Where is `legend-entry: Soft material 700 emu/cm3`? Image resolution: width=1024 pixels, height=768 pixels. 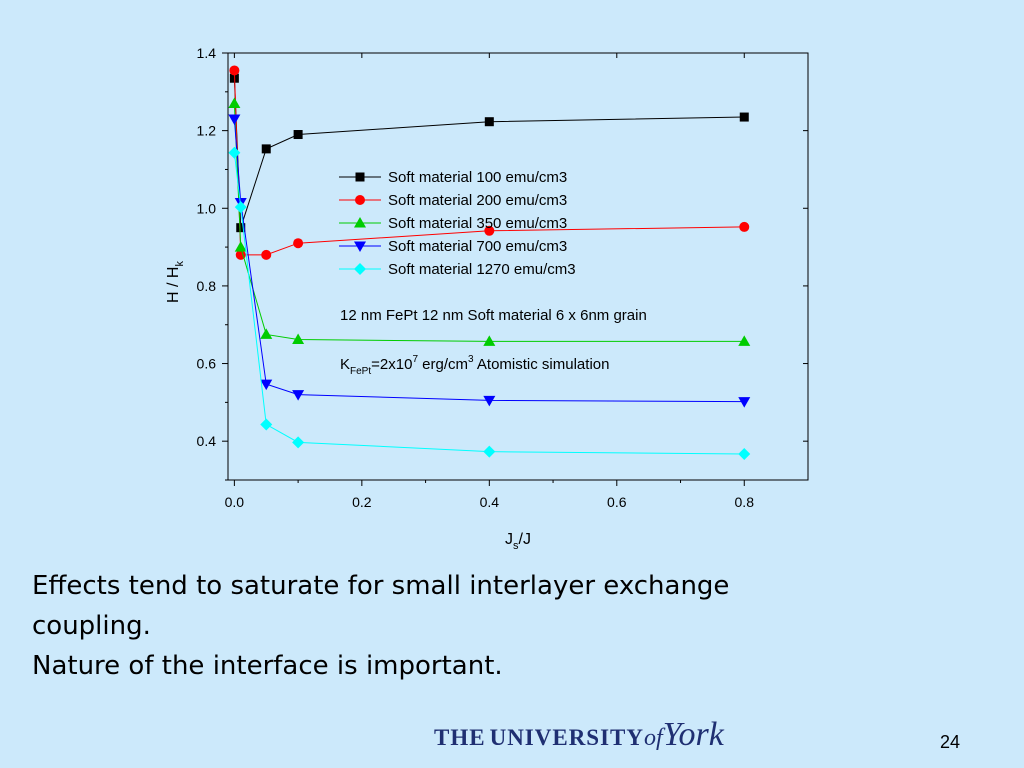 legend-entry: Soft material 700 emu/cm3 is located at coordinates (453, 246).